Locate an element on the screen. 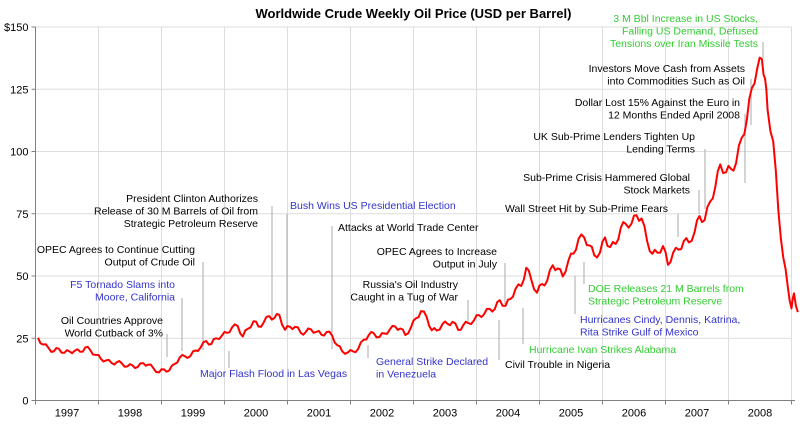  annotation-general-strike: General Strike Declared is located at coordinates (432, 362).